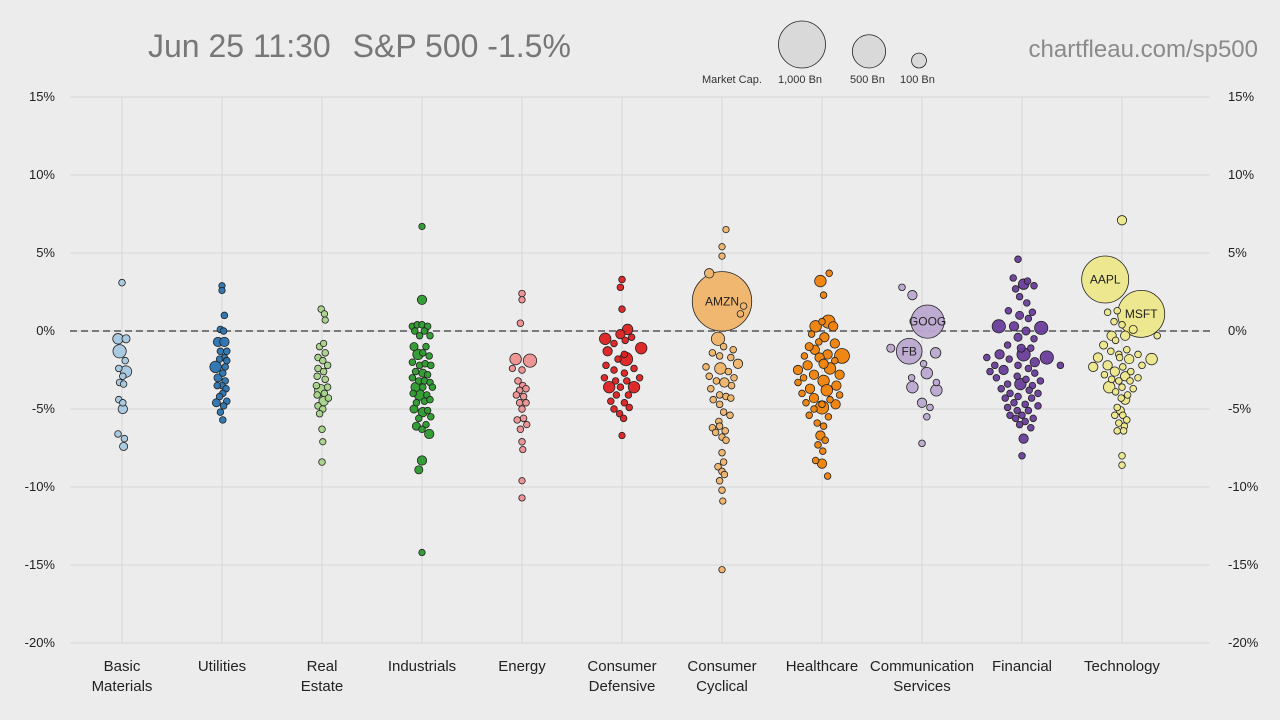 The image size is (1280, 720). Describe the element at coordinates (1241, 174) in the screenshot. I see `y-tick-label-right: 10%` at that location.